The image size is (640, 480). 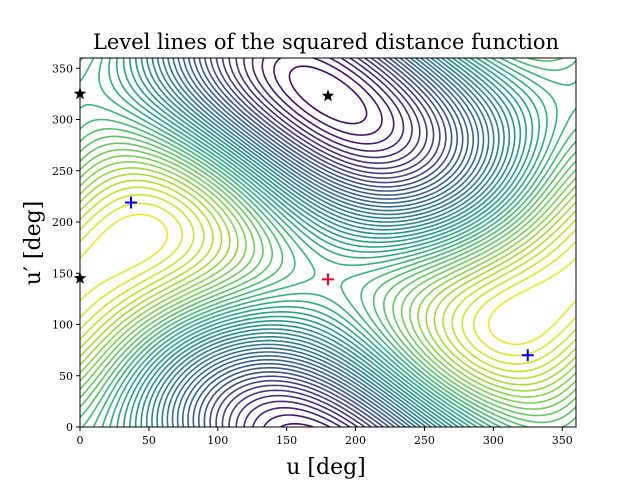 What do you see at coordinates (33, 243) in the screenshot?
I see `y-axis-label: u′ [deg]` at bounding box center [33, 243].